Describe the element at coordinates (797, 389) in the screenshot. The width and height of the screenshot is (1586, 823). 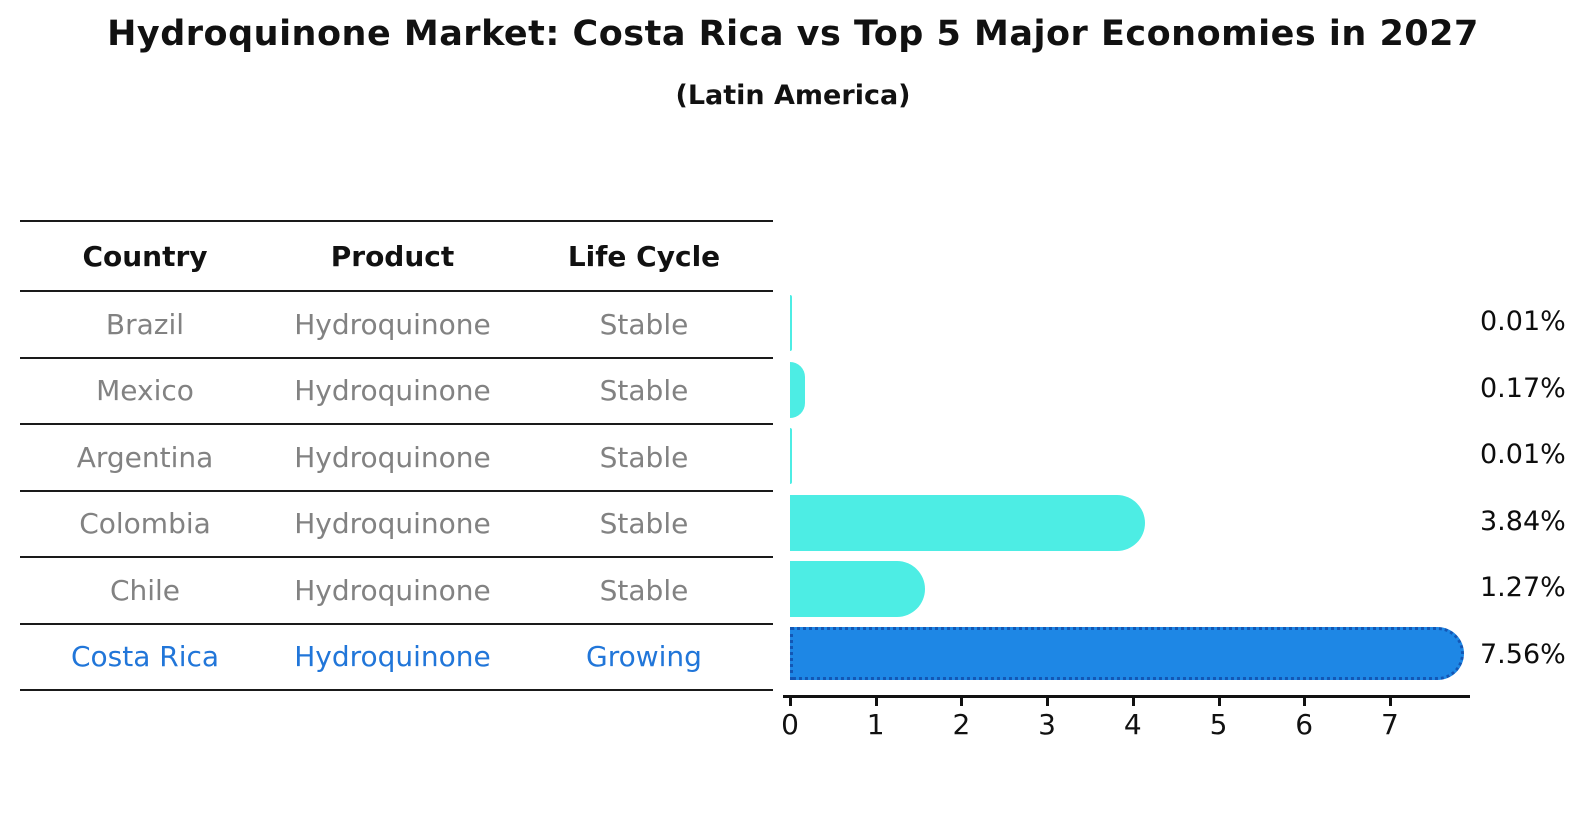
I see `bar-mexico` at that location.